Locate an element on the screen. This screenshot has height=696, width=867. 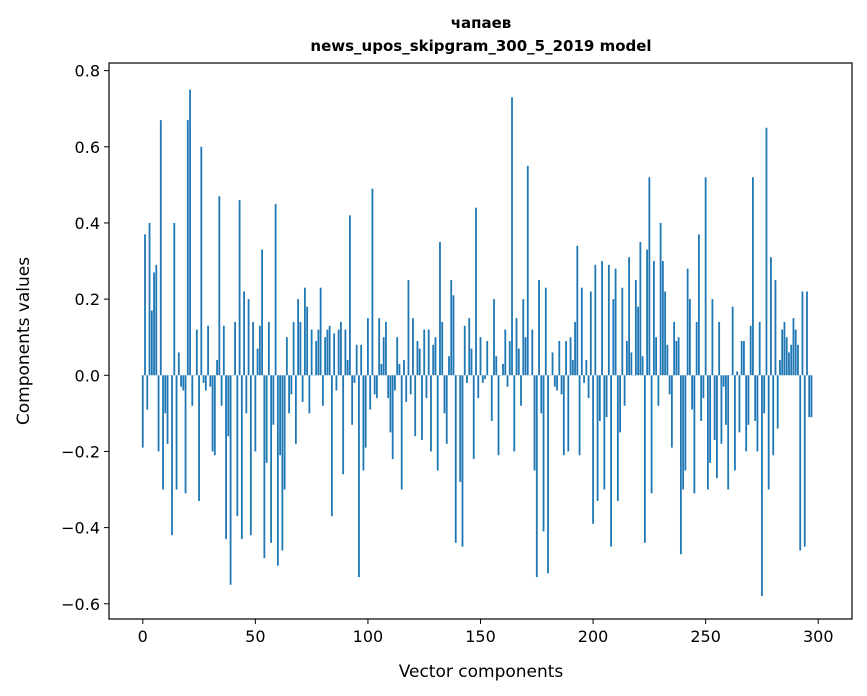
x-tick-label: 100 is located at coordinates (368, 636).